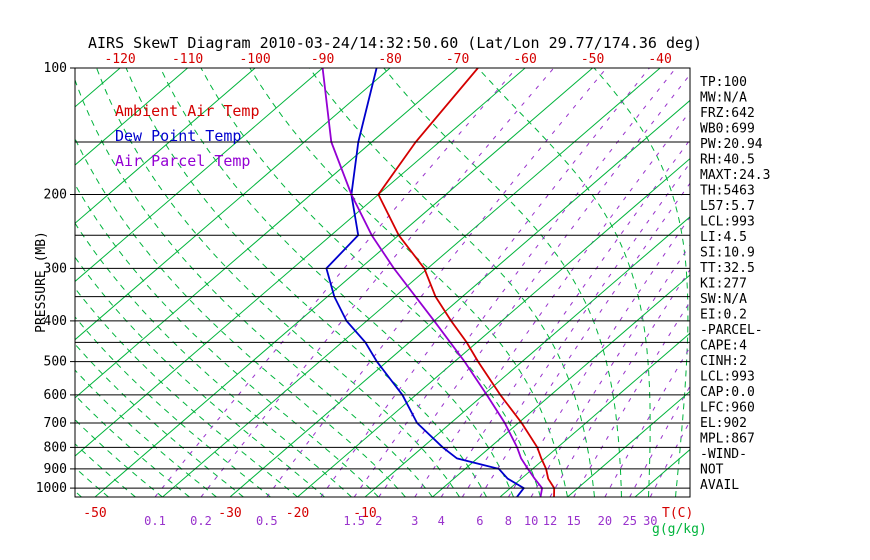 This screenshot has height=560, width=870. I want to click on mixing-ratio-tick-label: 0.1, so click(155, 521).